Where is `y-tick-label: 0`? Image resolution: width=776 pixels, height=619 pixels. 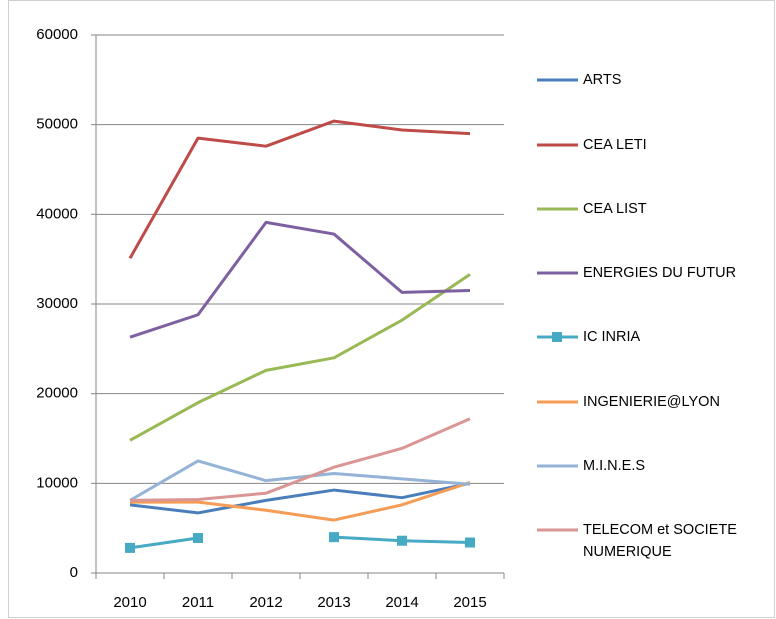 y-tick-label: 0 is located at coordinates (74, 572).